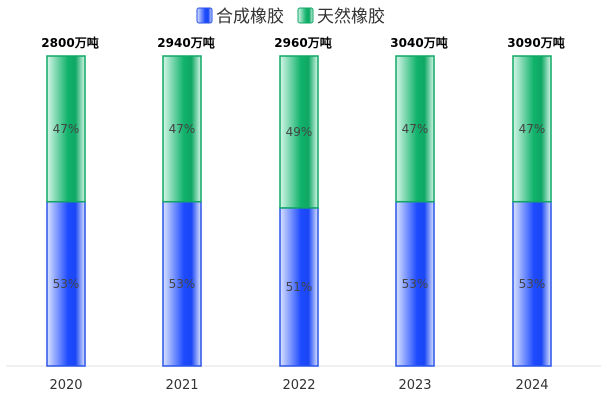  I want to click on legend-swatch-synthetic, so click(204, 15).